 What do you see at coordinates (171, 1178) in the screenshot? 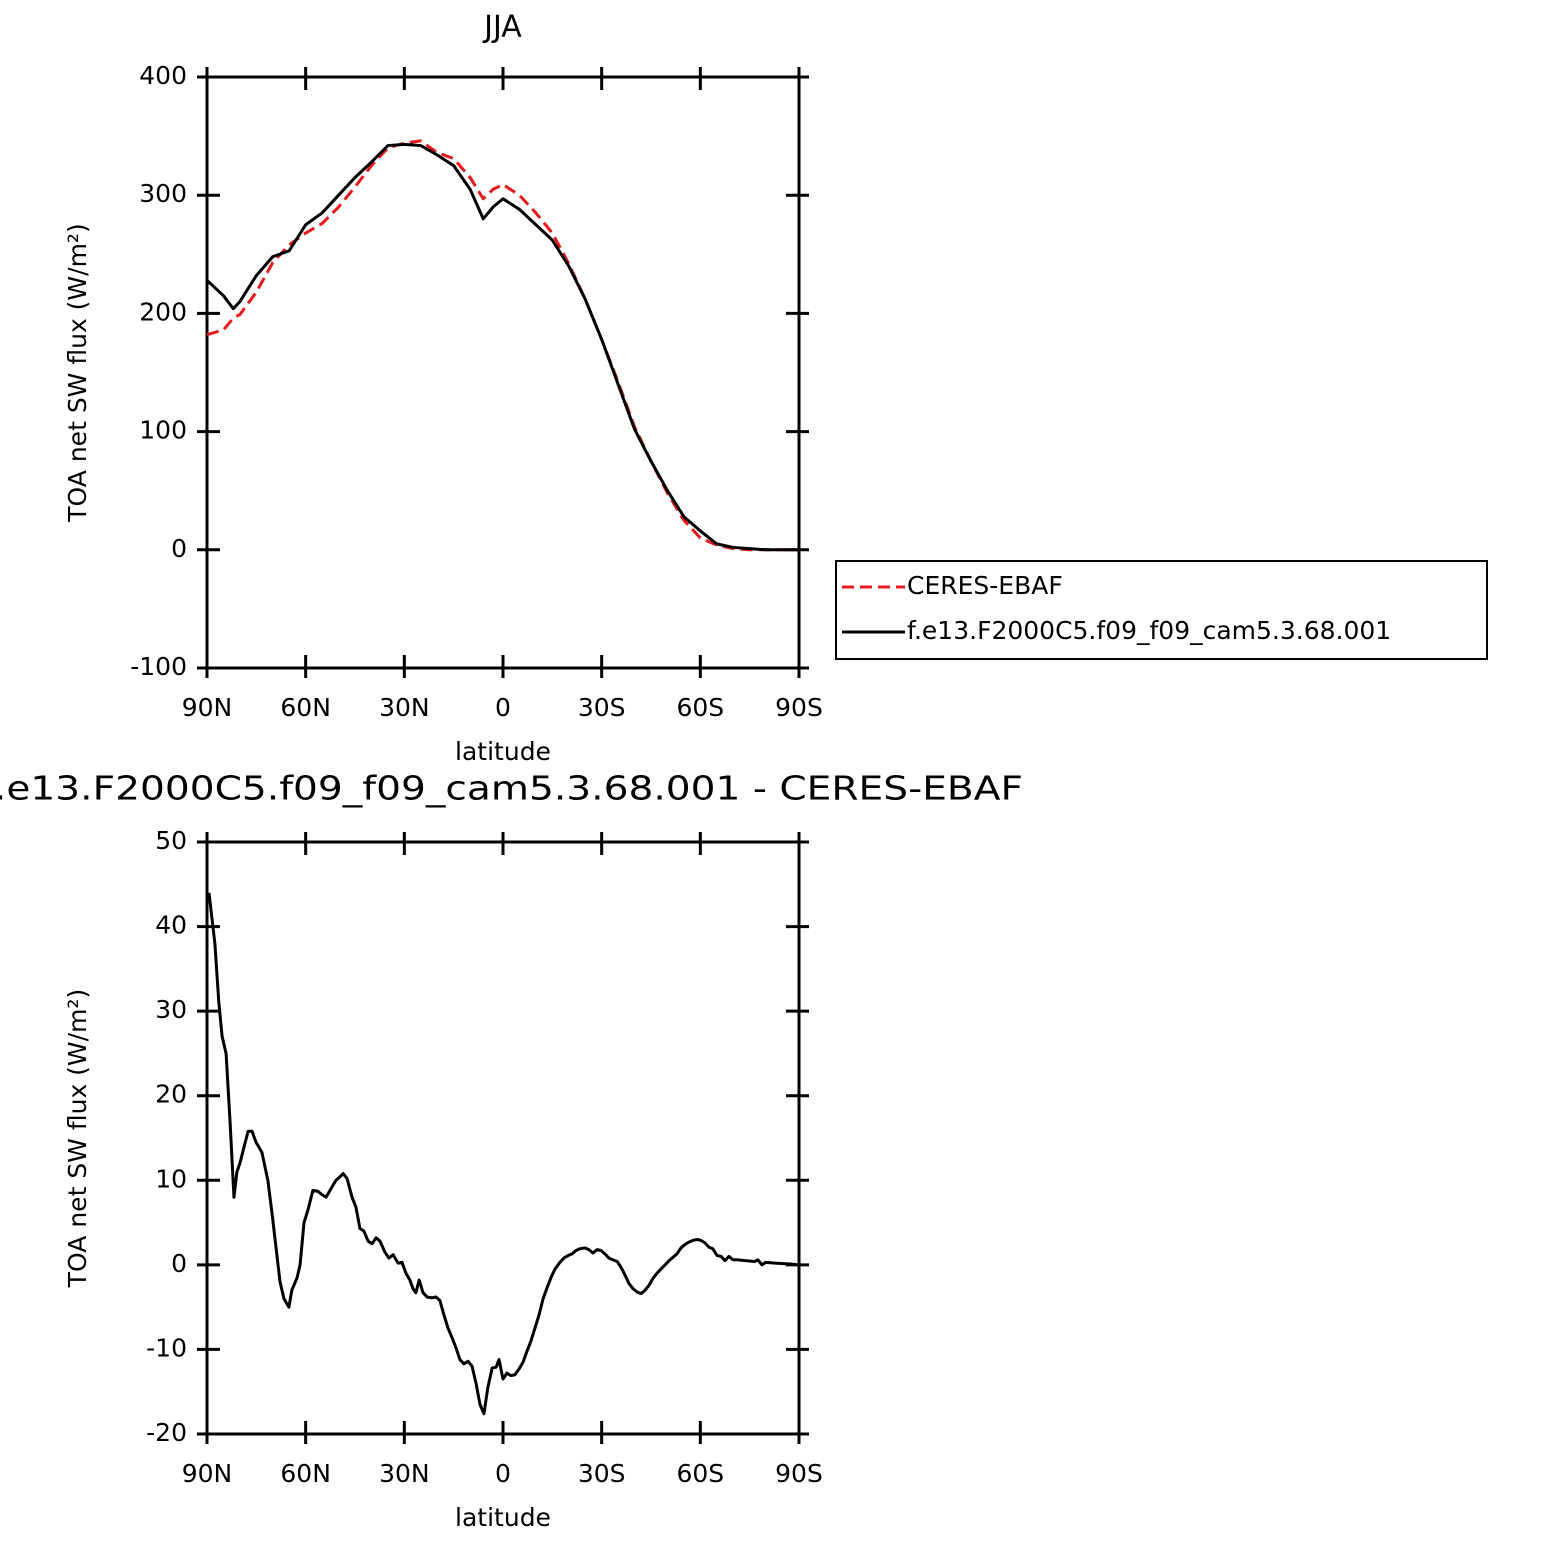
I see `y-tick-label: 10` at bounding box center [171, 1178].